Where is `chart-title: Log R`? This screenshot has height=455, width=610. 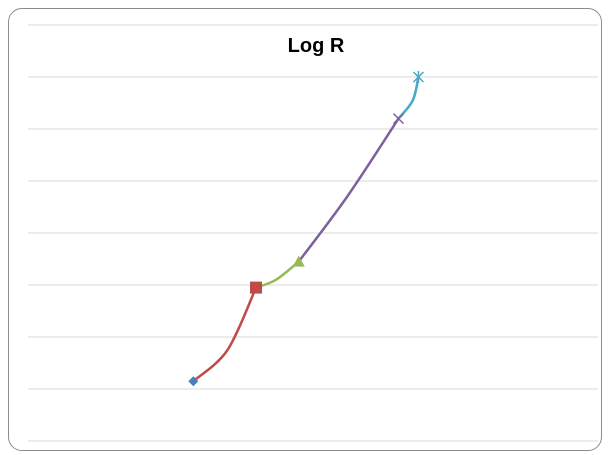 chart-title: Log R is located at coordinates (316, 46).